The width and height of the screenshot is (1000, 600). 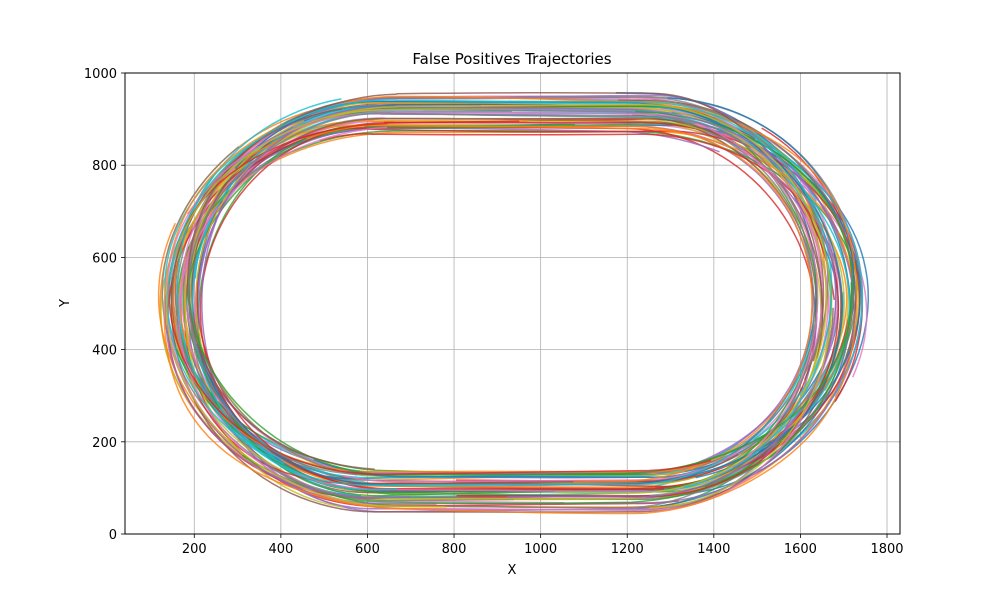 What do you see at coordinates (713, 549) in the screenshot?
I see `x-tick-label: 1400` at bounding box center [713, 549].